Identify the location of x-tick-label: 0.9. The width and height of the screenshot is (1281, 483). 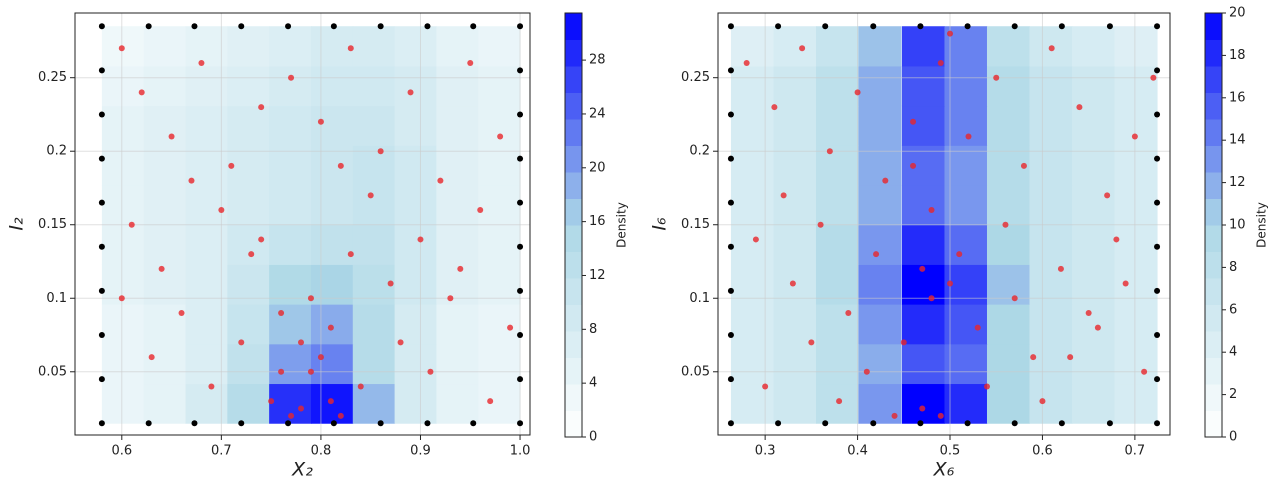
(420, 451).